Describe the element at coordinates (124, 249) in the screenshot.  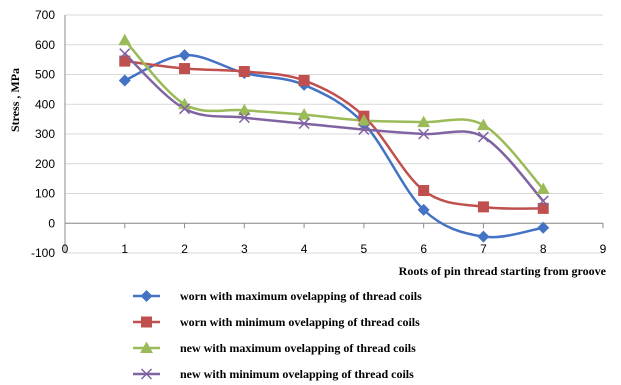
I see `x-tick-label: 1` at that location.